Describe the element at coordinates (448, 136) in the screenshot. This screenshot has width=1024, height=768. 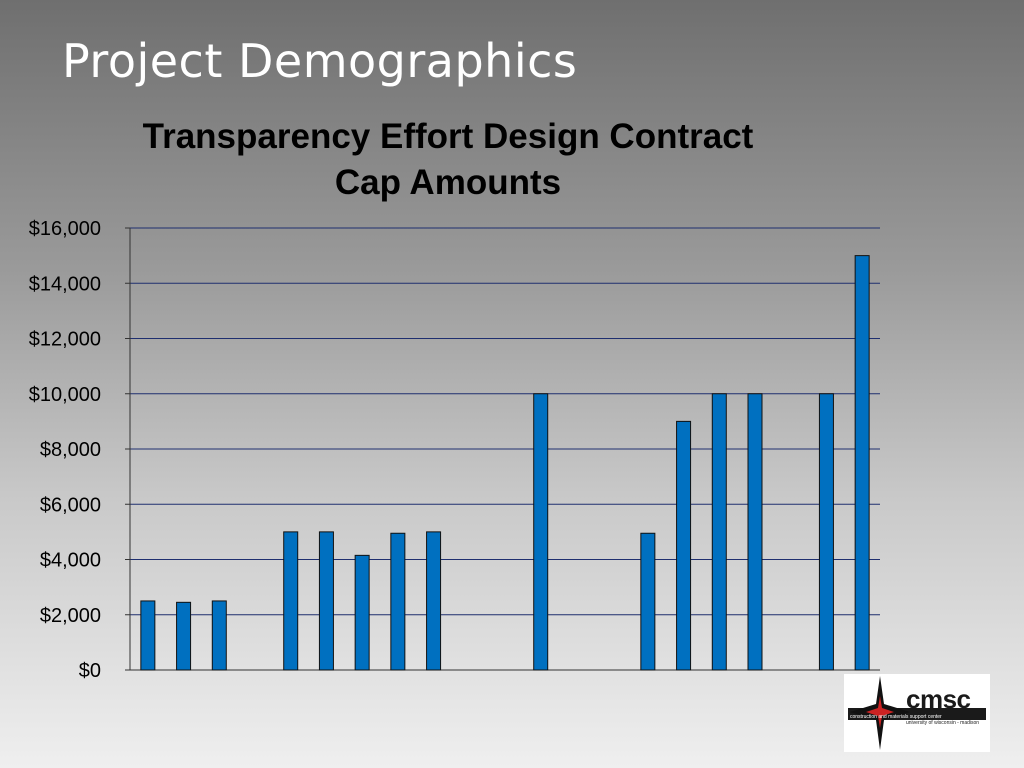
I see `chart-title-line-1: Transparency Effort Design Contract` at that location.